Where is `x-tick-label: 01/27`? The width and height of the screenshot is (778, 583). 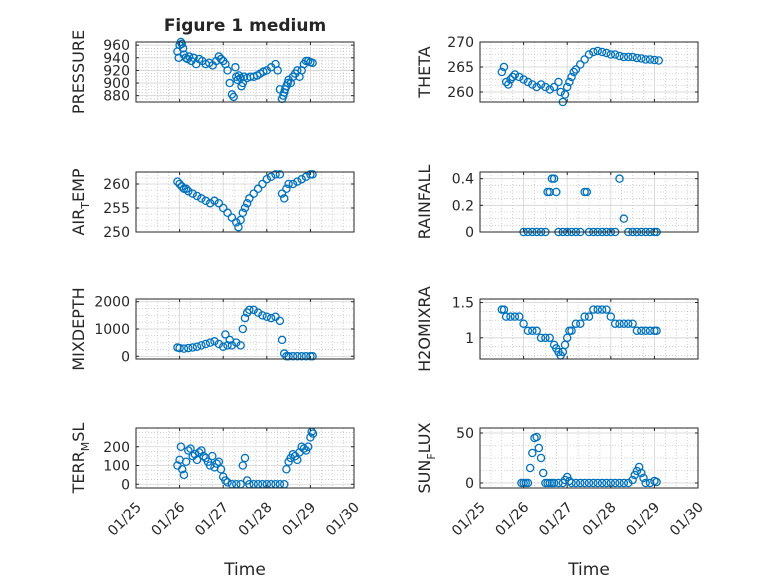
x-tick-label: 01/27 is located at coordinates (556, 520).